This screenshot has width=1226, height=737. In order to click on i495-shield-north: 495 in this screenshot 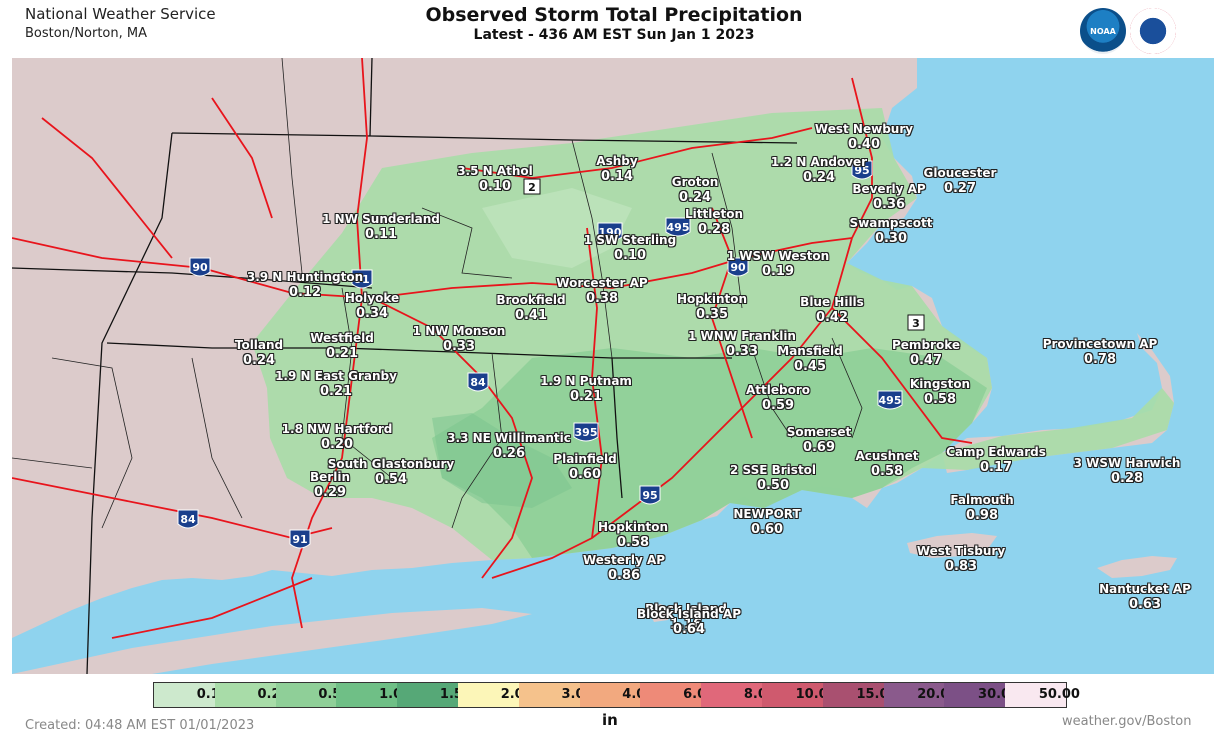, I will do `click(678, 227)`.